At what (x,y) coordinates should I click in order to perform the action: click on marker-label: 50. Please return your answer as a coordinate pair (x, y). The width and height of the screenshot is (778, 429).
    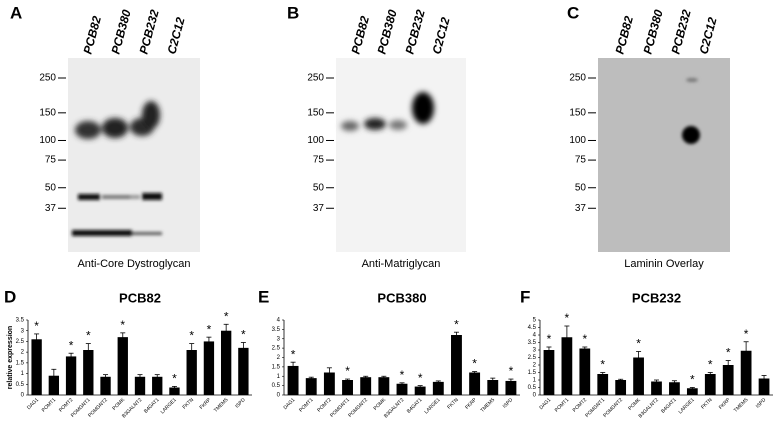
    Looking at the image, I should click on (51, 187).